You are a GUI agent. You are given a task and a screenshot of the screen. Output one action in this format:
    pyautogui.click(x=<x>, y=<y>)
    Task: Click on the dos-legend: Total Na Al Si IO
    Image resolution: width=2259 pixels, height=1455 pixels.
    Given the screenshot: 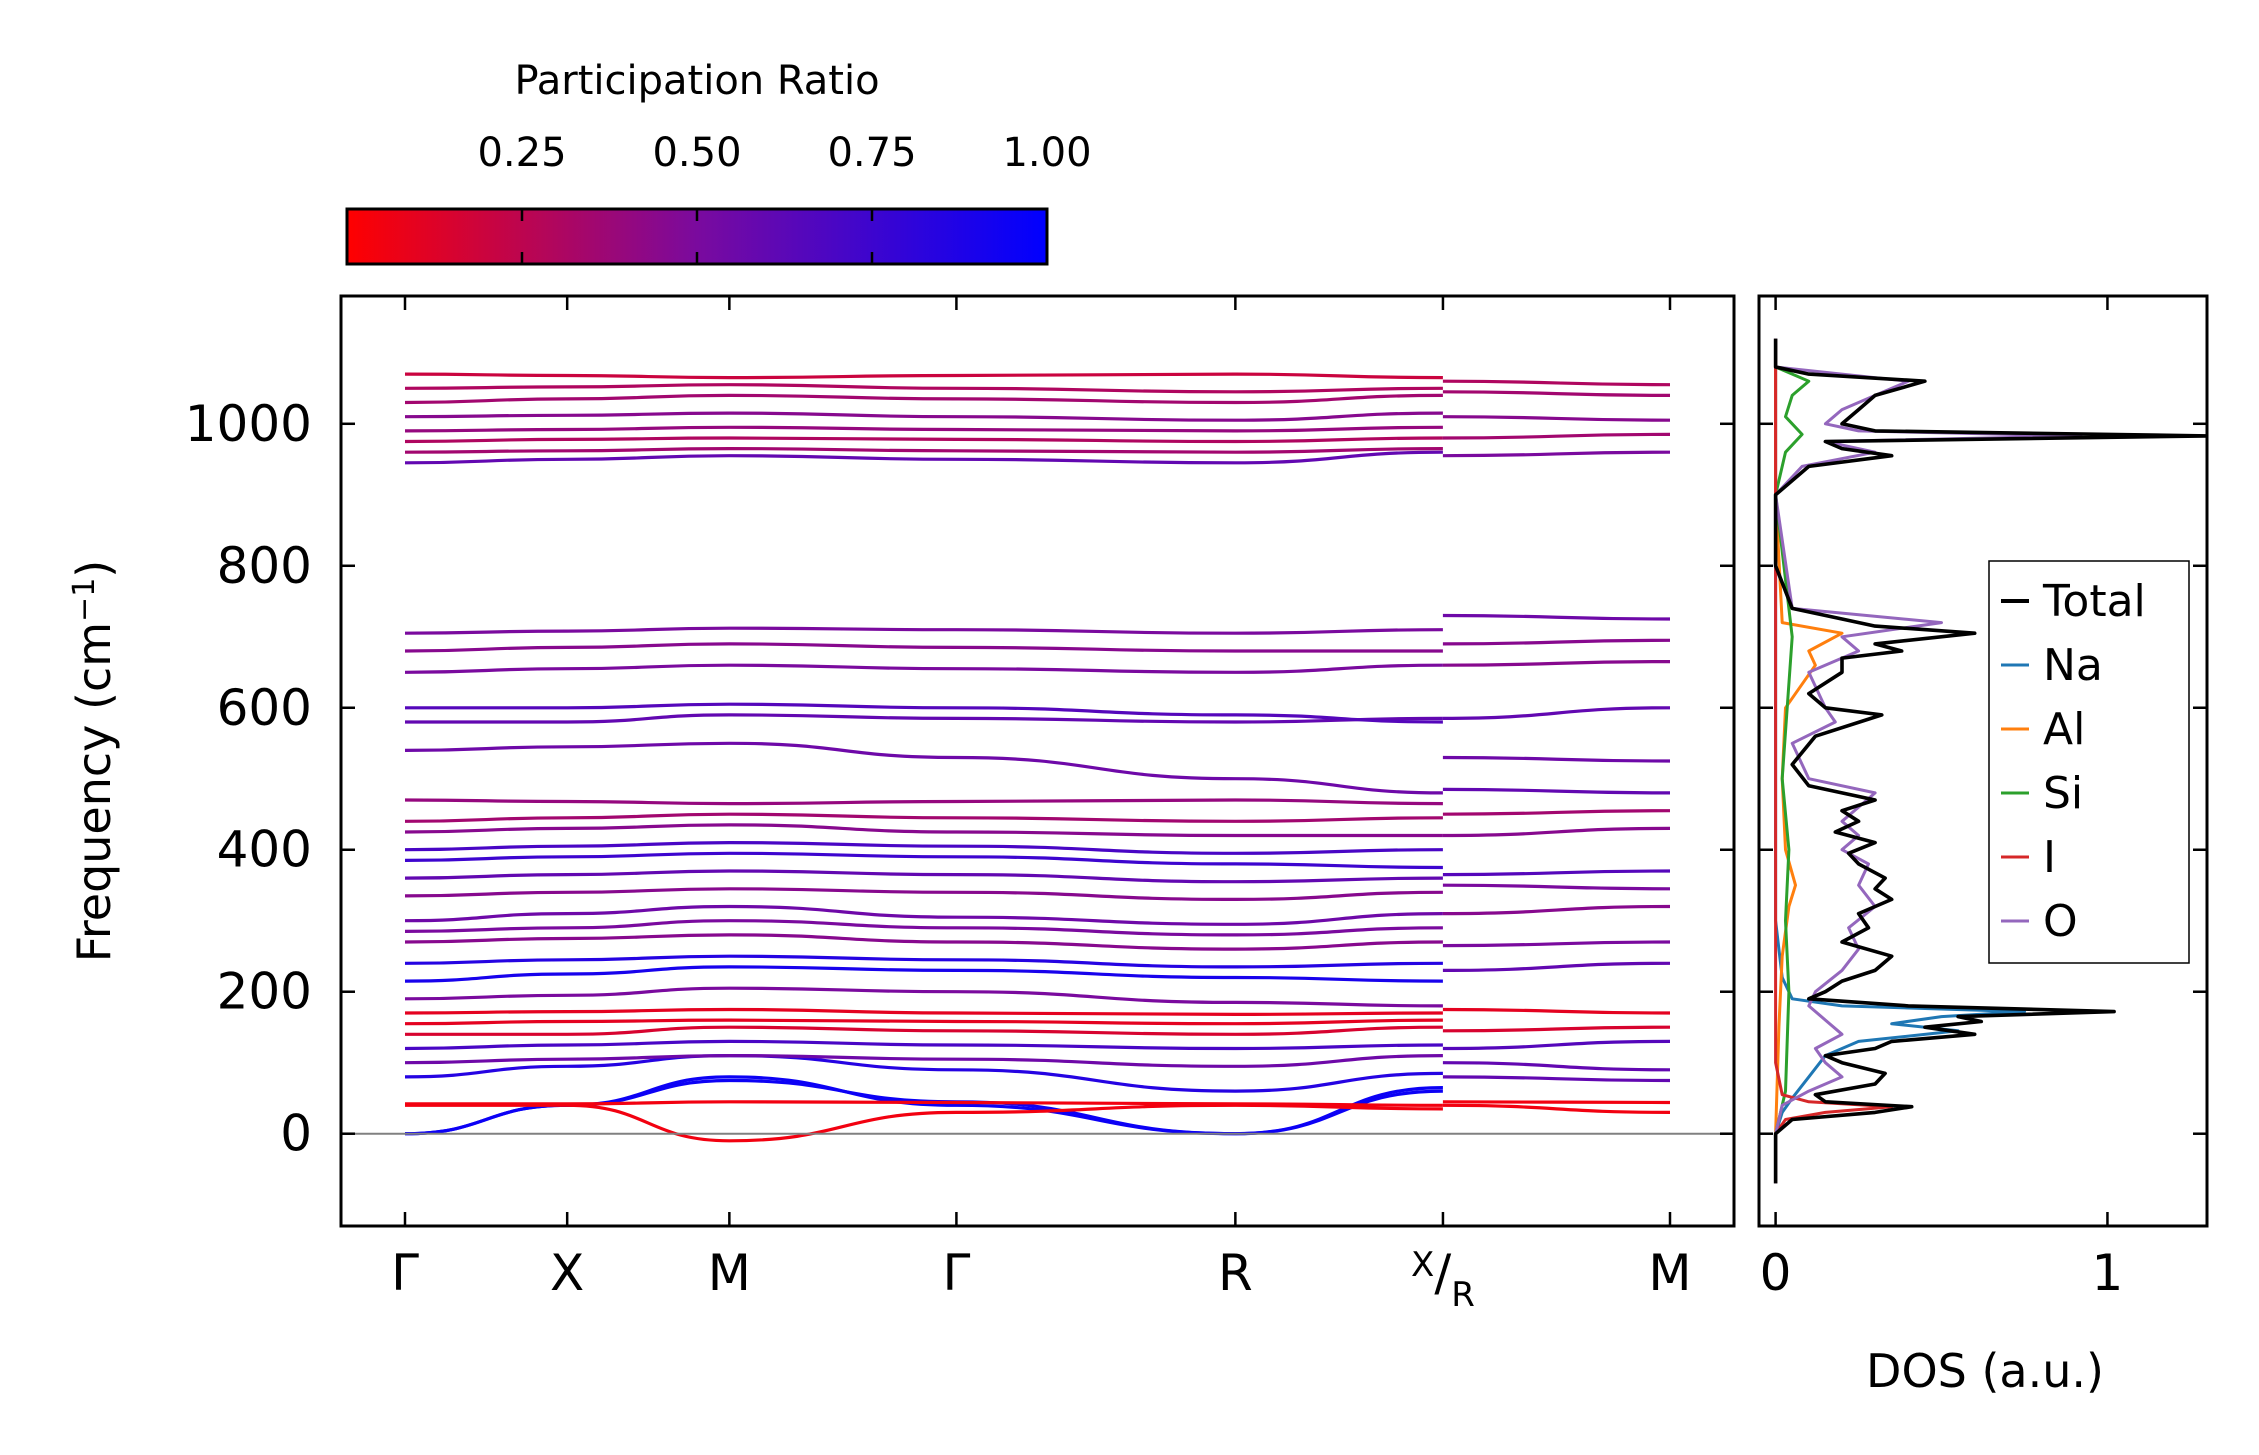 What is the action you would take?
    pyautogui.click(x=2089, y=762)
    